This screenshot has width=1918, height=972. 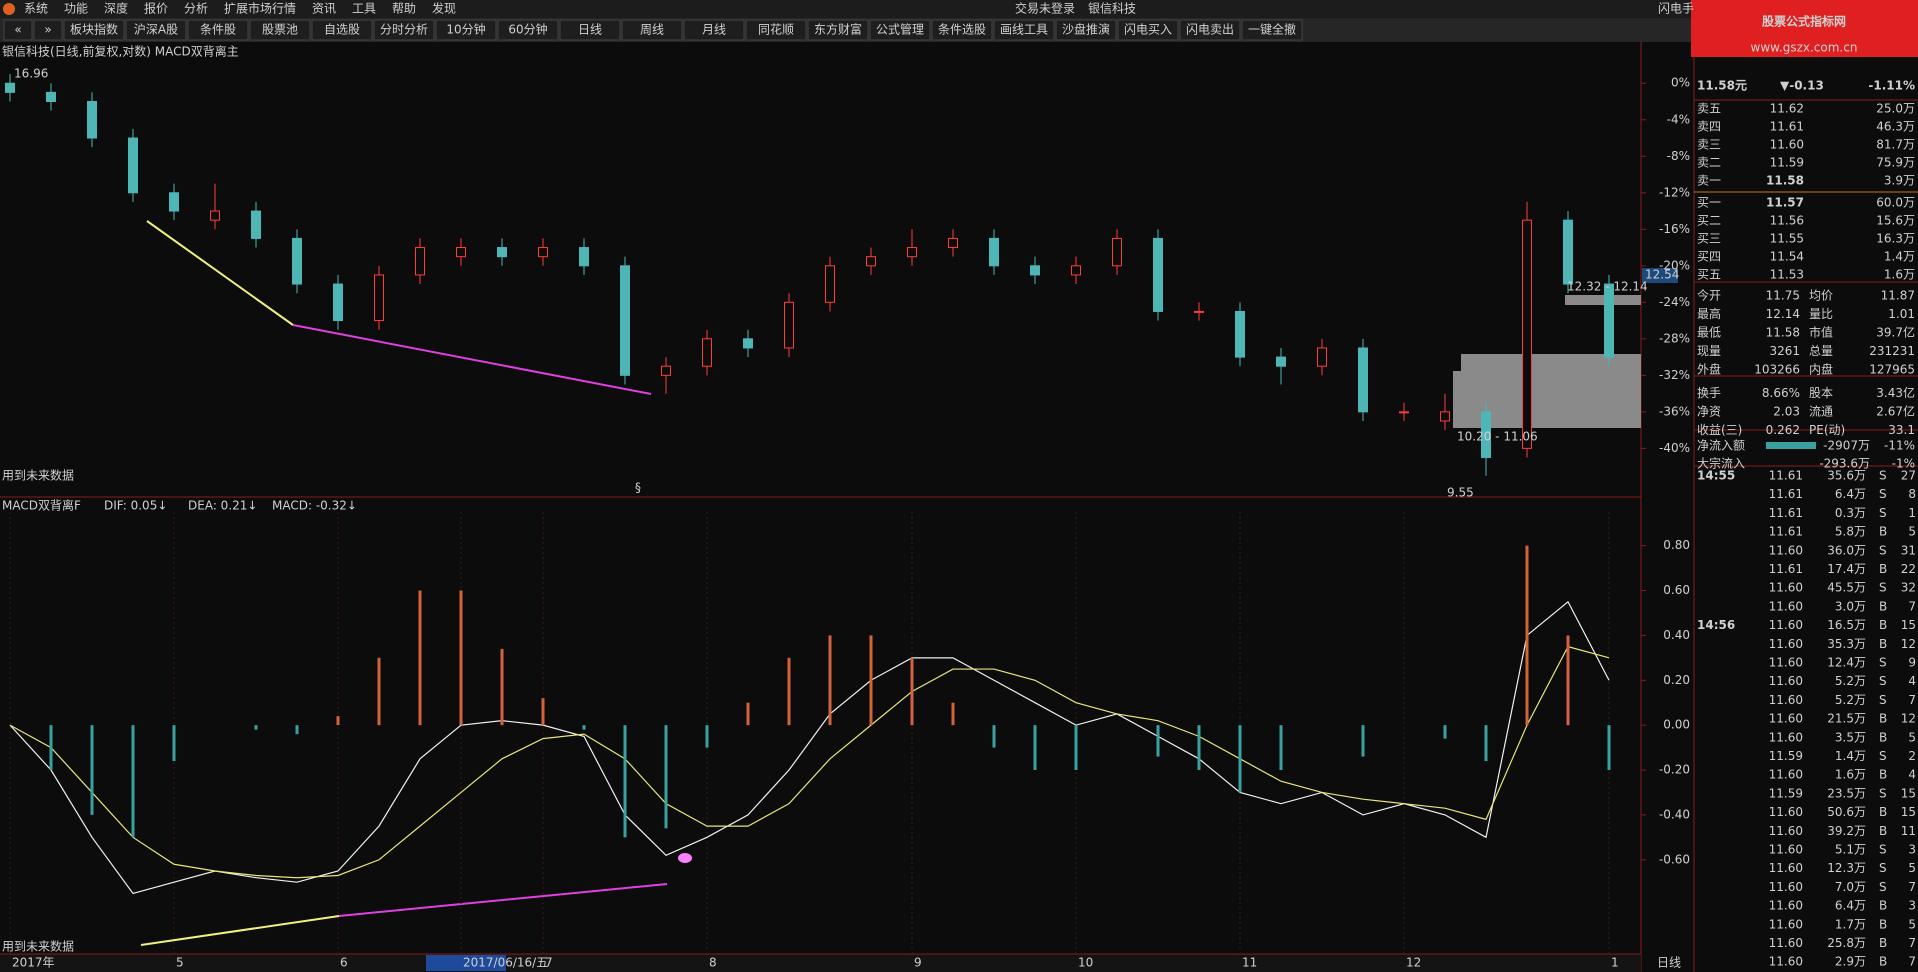 What do you see at coordinates (404, 9) in the screenshot?
I see `menu-item: 帮助` at bounding box center [404, 9].